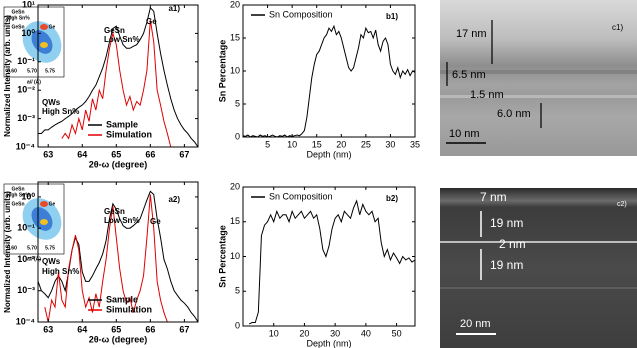 The width and height of the screenshot is (637, 348). Describe the element at coordinates (469, 75) in the screenshot. I see `tem-label: 6.5 nm` at that location.